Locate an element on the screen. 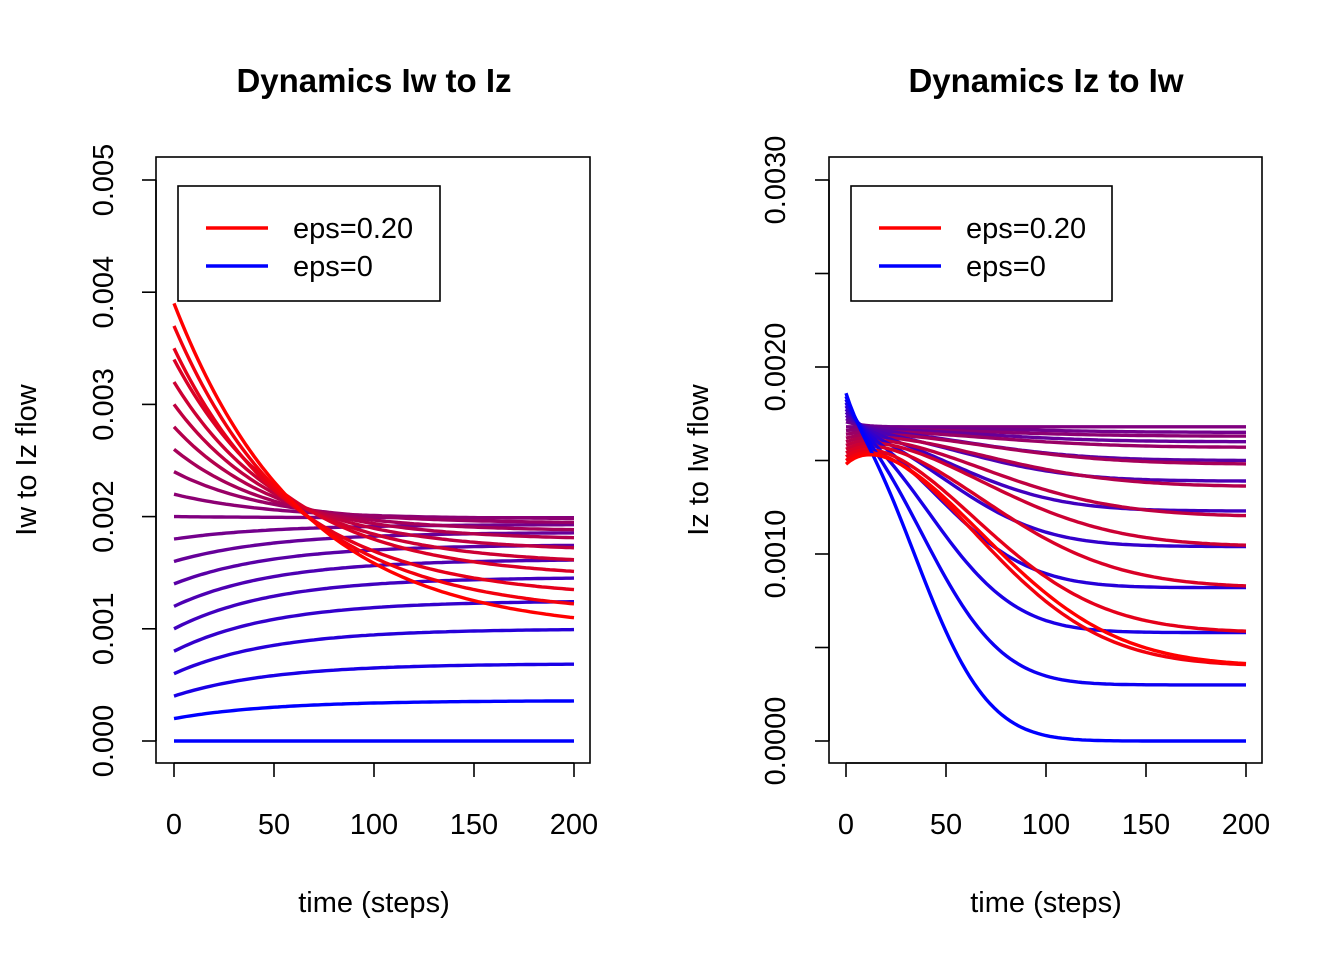 Image resolution: width=1344 pixels, height=960 pixels. y-axis-label: Iw to Iz flow is located at coordinates (27, 459).